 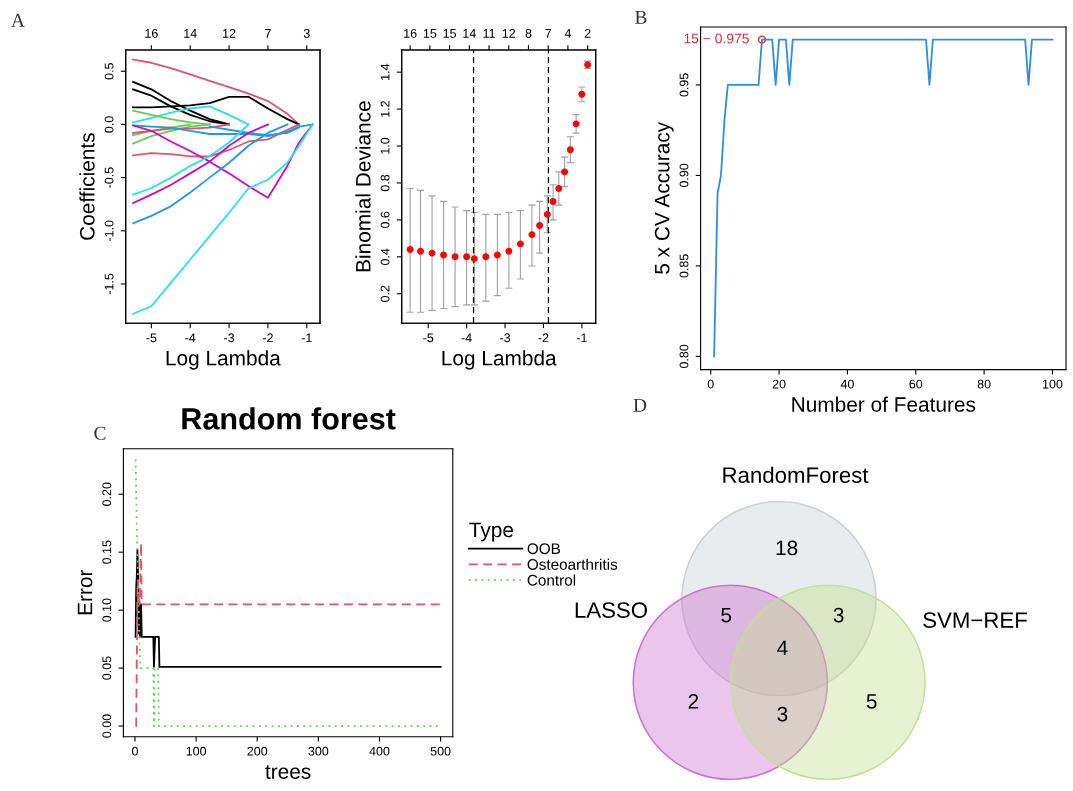 What do you see at coordinates (109, 177) in the screenshot?
I see `y-tick-label: -0.5` at bounding box center [109, 177].